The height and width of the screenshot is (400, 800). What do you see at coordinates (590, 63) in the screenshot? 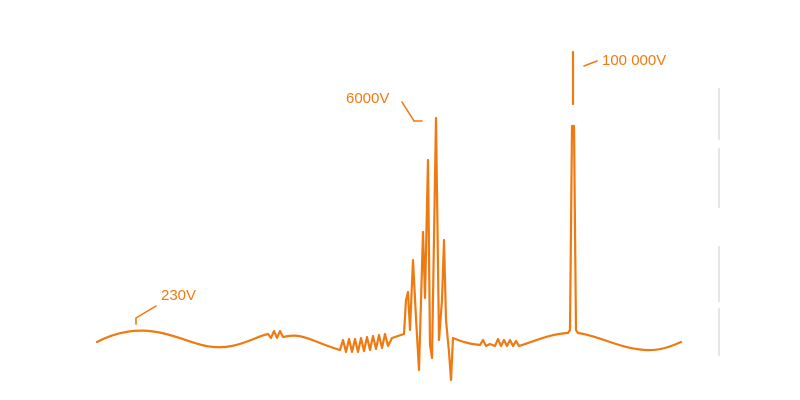
I see `leader-100kv` at bounding box center [590, 63].